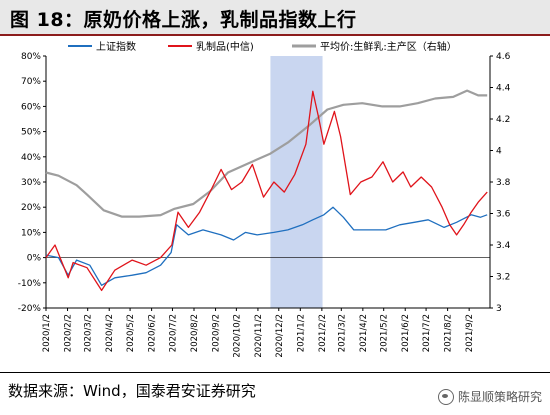 This screenshot has height=415, width=550. I want to click on x-tick-label: 2021/4/2, so click(364, 333).